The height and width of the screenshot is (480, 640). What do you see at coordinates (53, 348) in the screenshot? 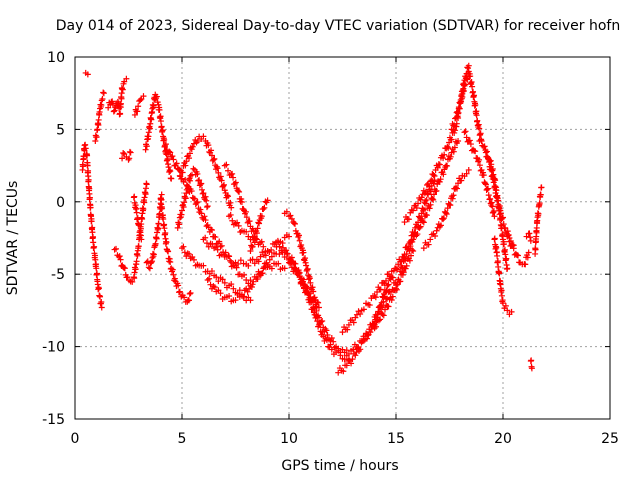
I see `y-tick-label: -10` at bounding box center [53, 348].